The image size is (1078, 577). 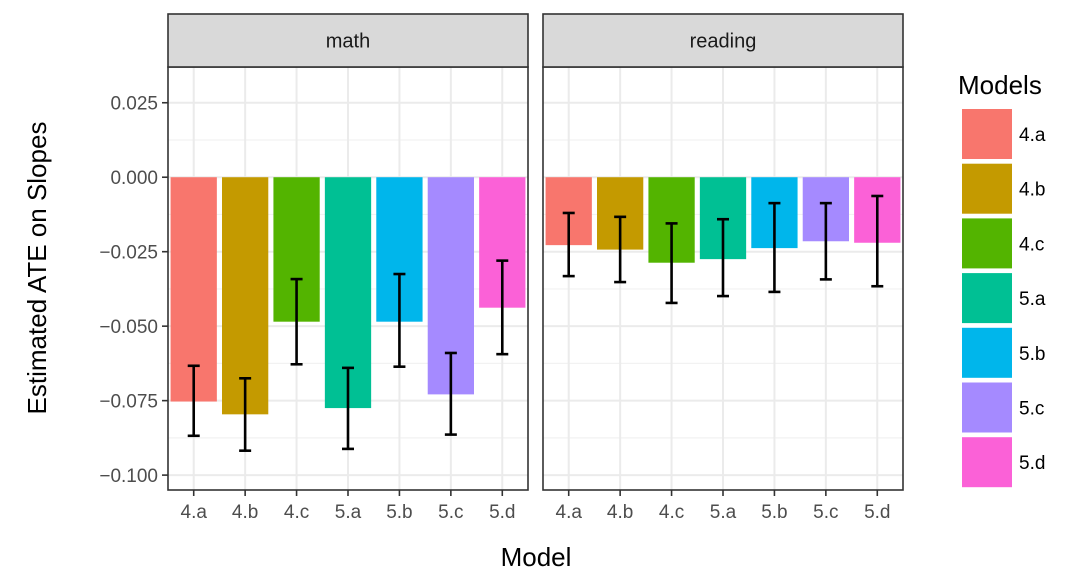 What do you see at coordinates (1032, 190) in the screenshot?
I see `legend-label-4.b: 4.b` at bounding box center [1032, 190].